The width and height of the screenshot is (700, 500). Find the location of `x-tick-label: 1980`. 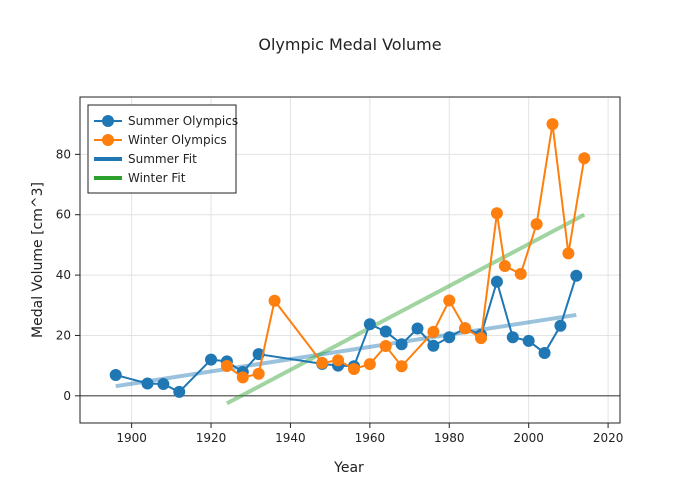

x-tick-label: 1980 is located at coordinates (449, 438).